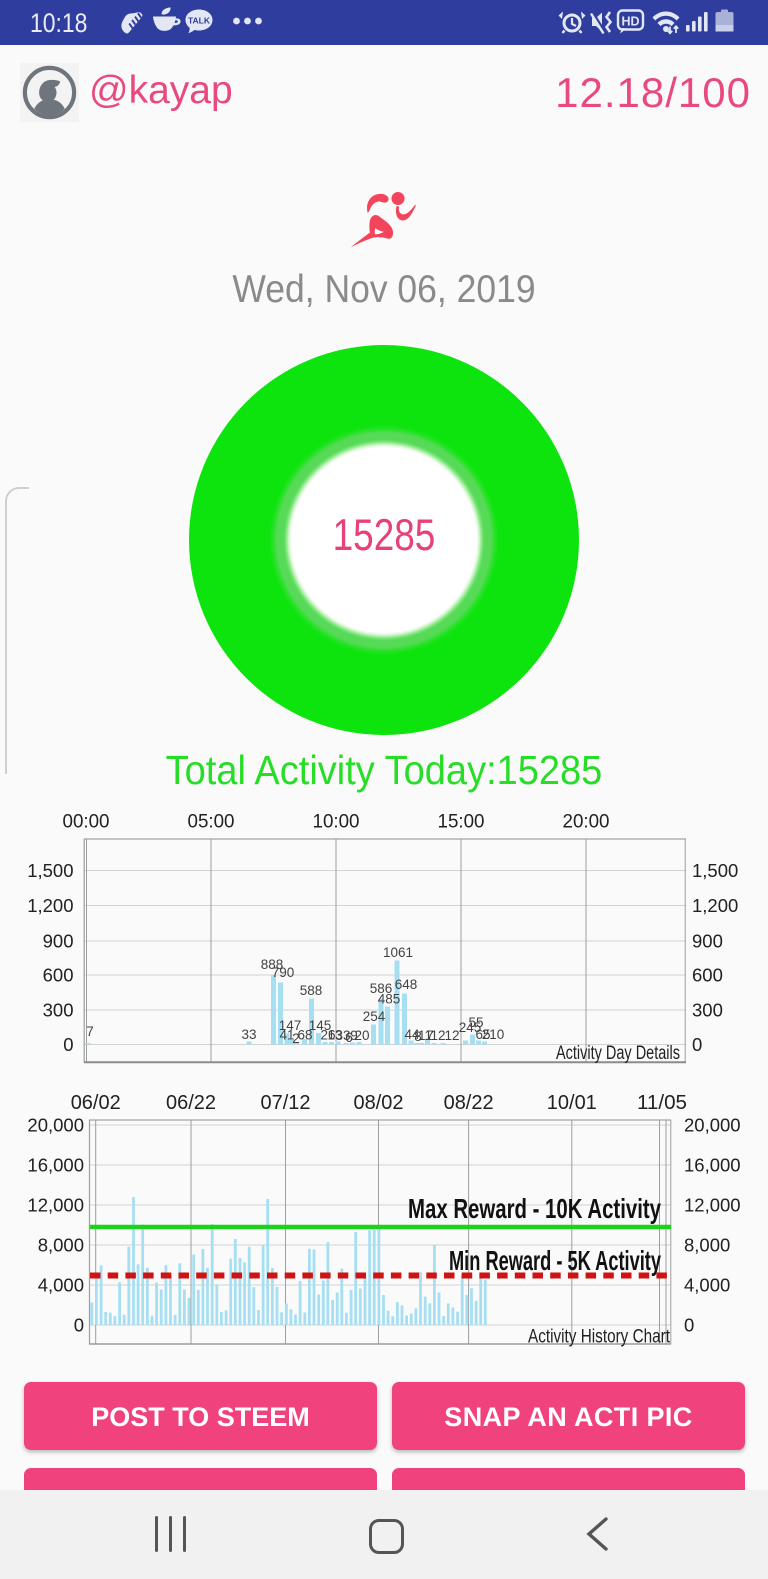  What do you see at coordinates (286, 1035) in the screenshot?
I see `svg-text: 41` at bounding box center [286, 1035].